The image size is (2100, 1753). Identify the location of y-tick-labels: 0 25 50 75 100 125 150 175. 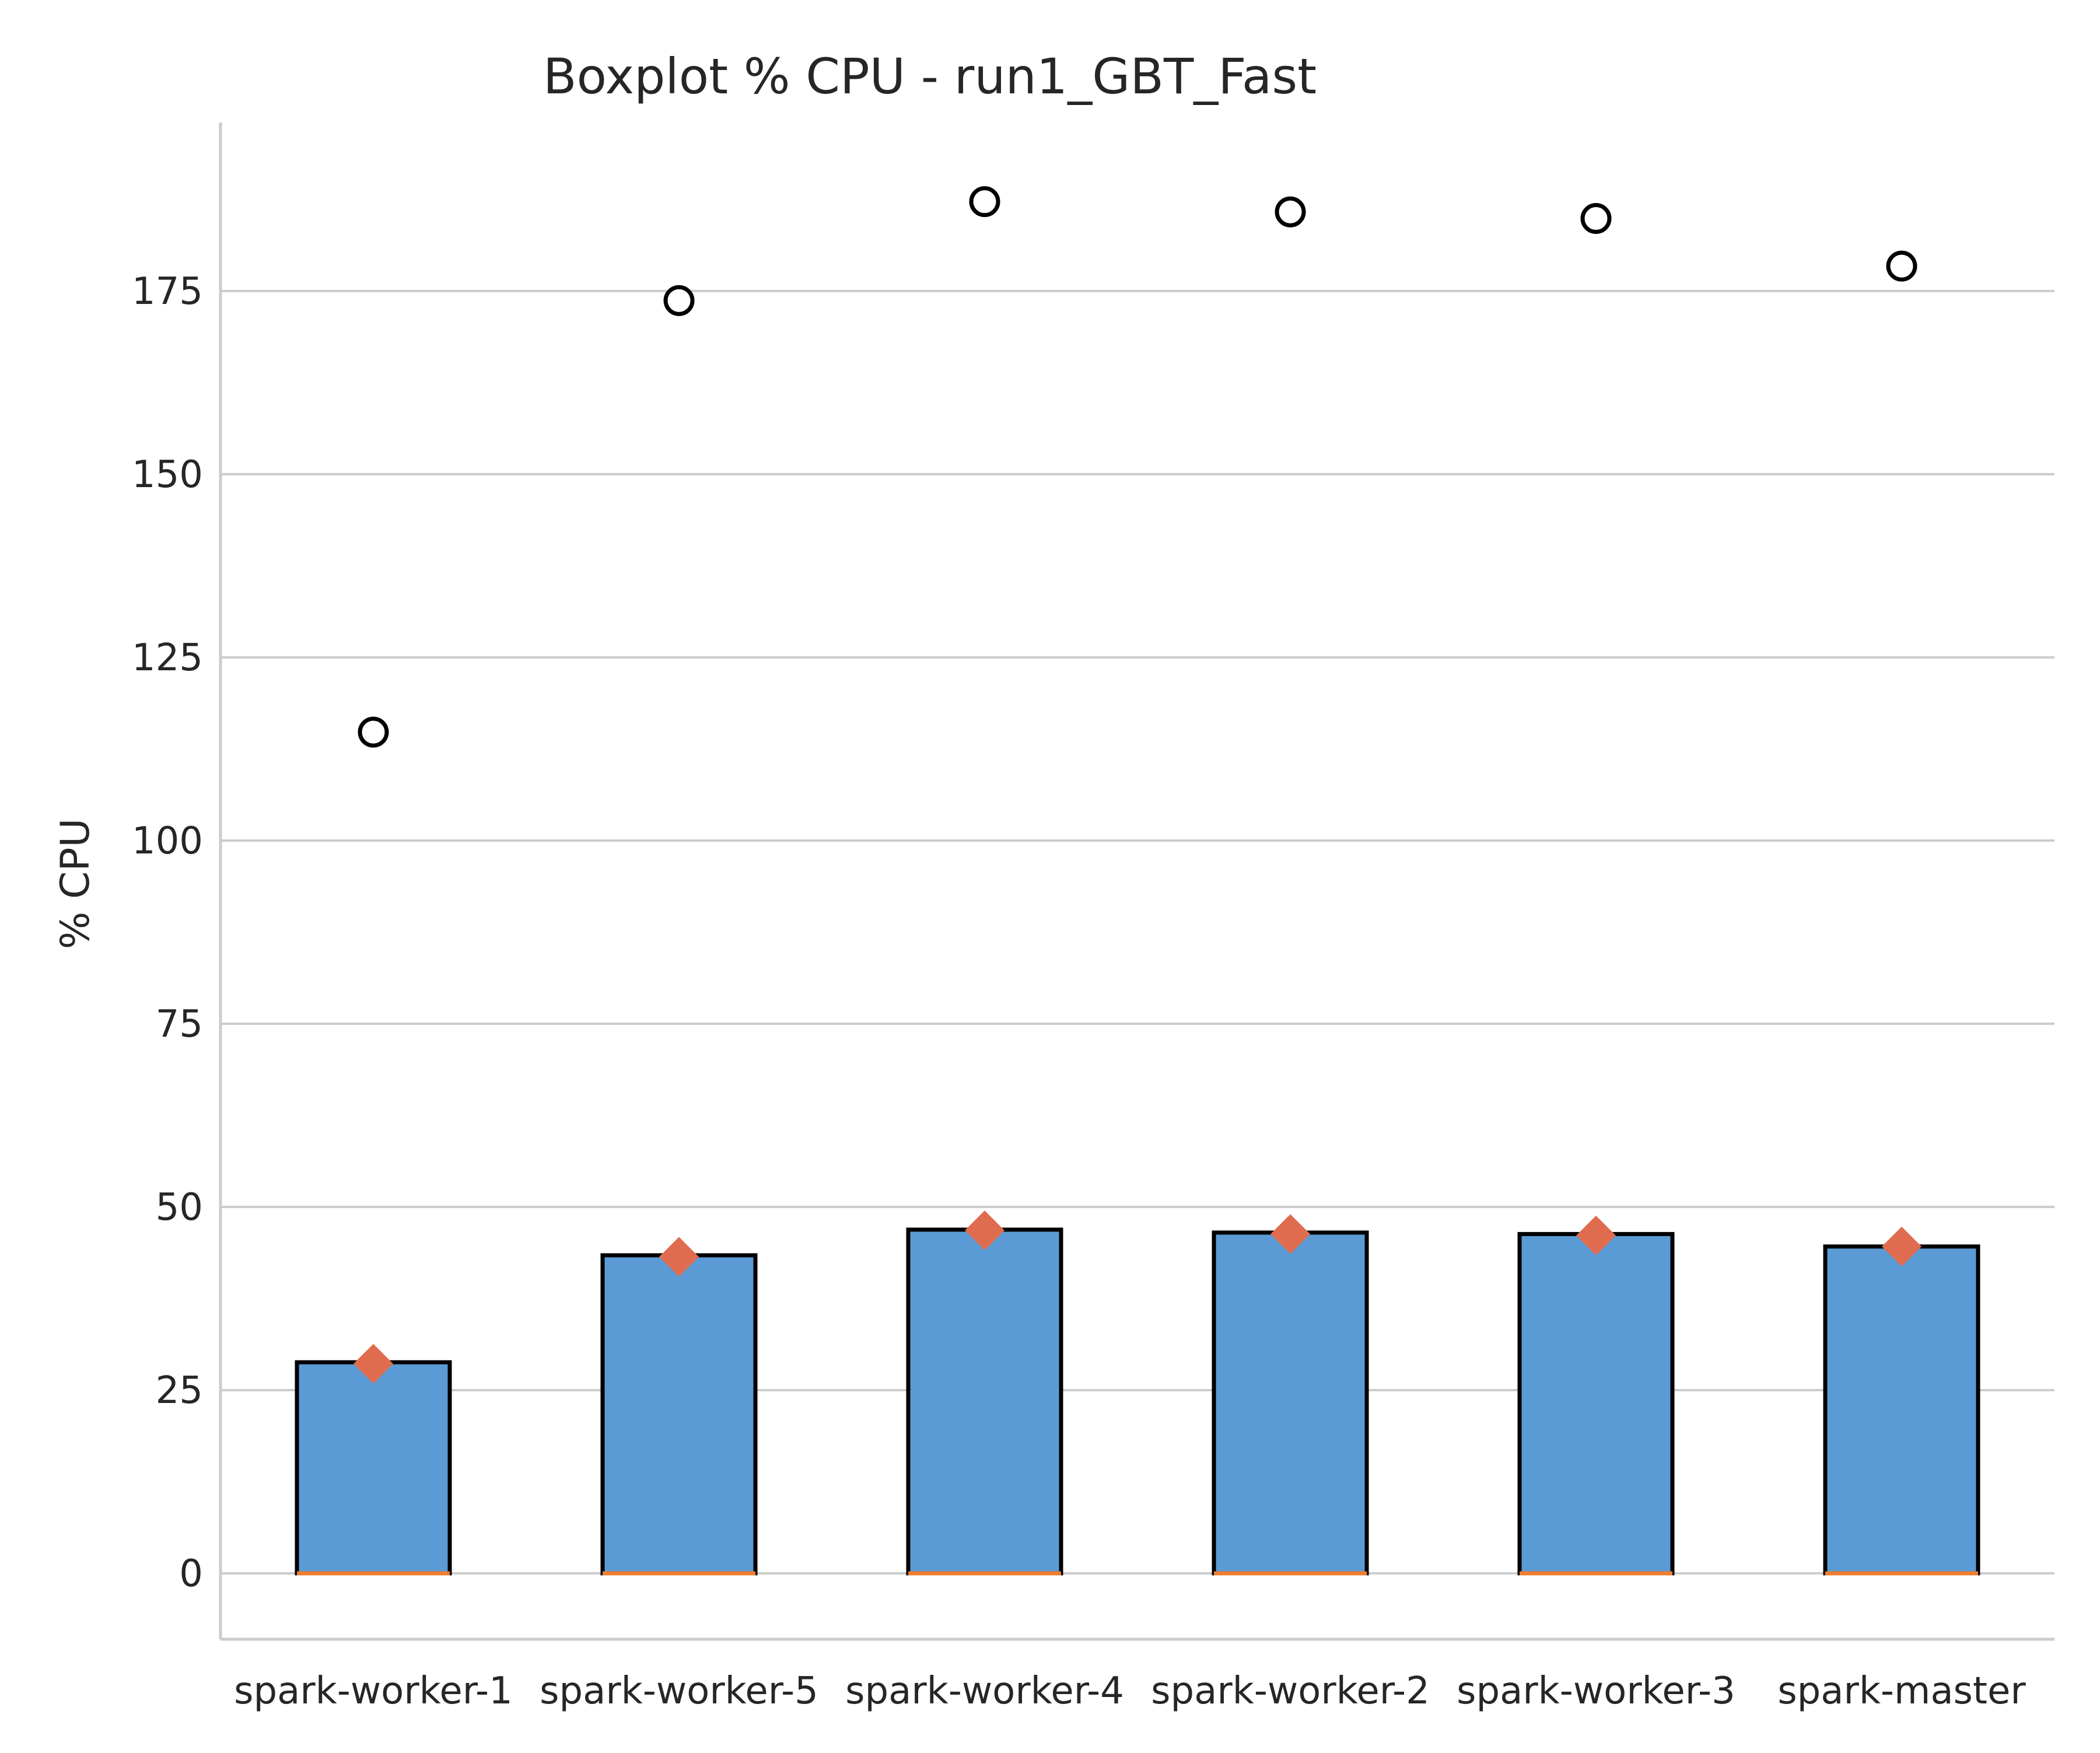
(167, 932).